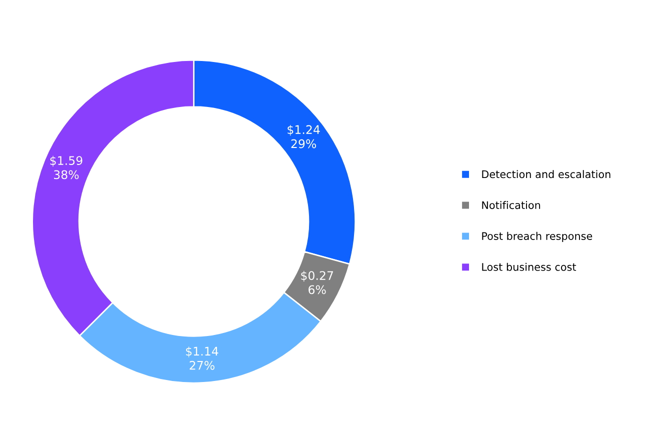 This screenshot has height=443, width=646. What do you see at coordinates (529, 266) in the screenshot?
I see `legend-label: Lost business cost` at bounding box center [529, 266].